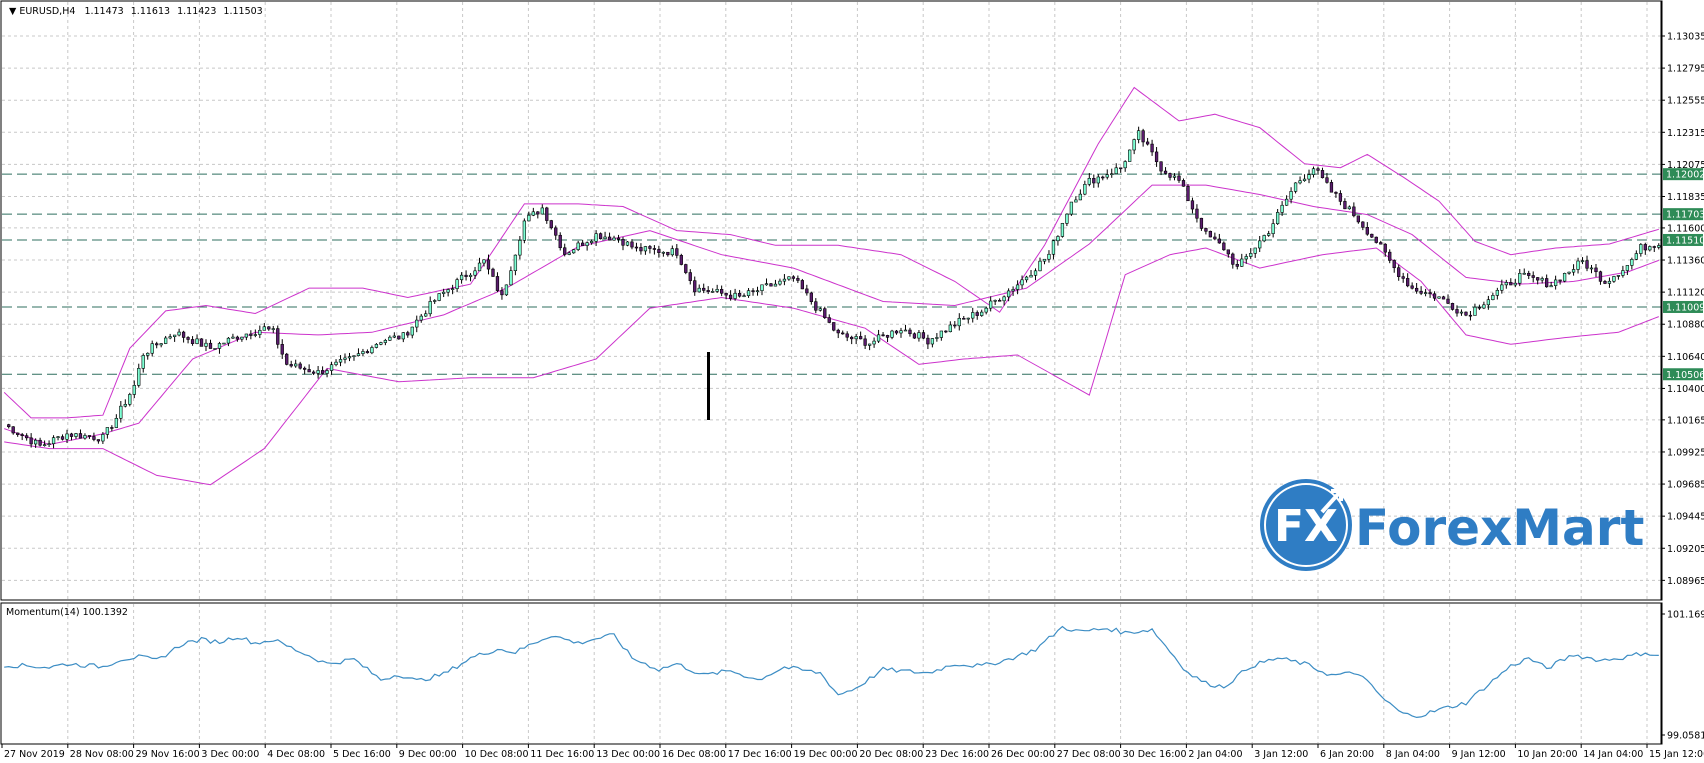 The width and height of the screenshot is (1704, 763). I want to click on price-tick-label: 1.09205, so click(1685, 549).